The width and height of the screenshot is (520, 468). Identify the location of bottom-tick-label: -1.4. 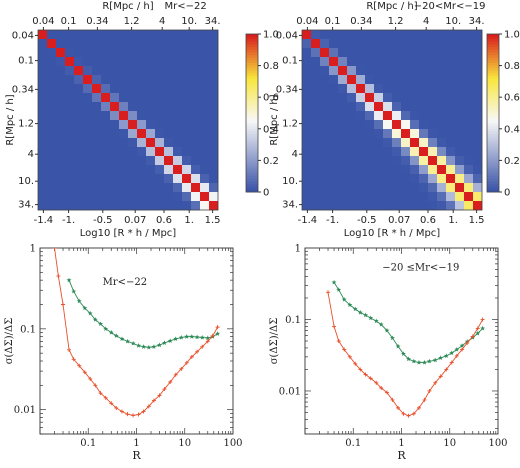
(44, 220).